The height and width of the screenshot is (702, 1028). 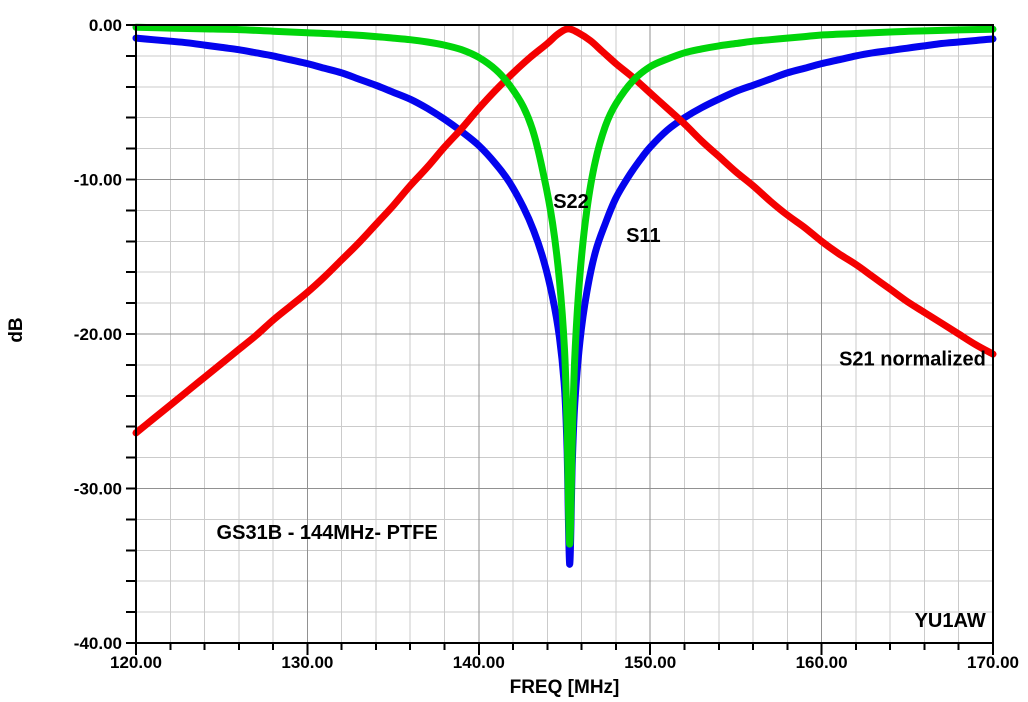 What do you see at coordinates (136, 662) in the screenshot?
I see `x-tick-label: 120.00` at bounding box center [136, 662].